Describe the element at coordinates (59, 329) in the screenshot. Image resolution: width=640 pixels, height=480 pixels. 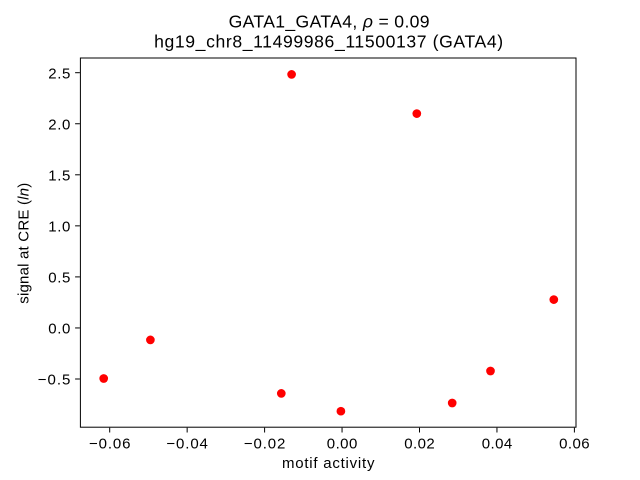
I see `svg-text: 0.0` at that location.